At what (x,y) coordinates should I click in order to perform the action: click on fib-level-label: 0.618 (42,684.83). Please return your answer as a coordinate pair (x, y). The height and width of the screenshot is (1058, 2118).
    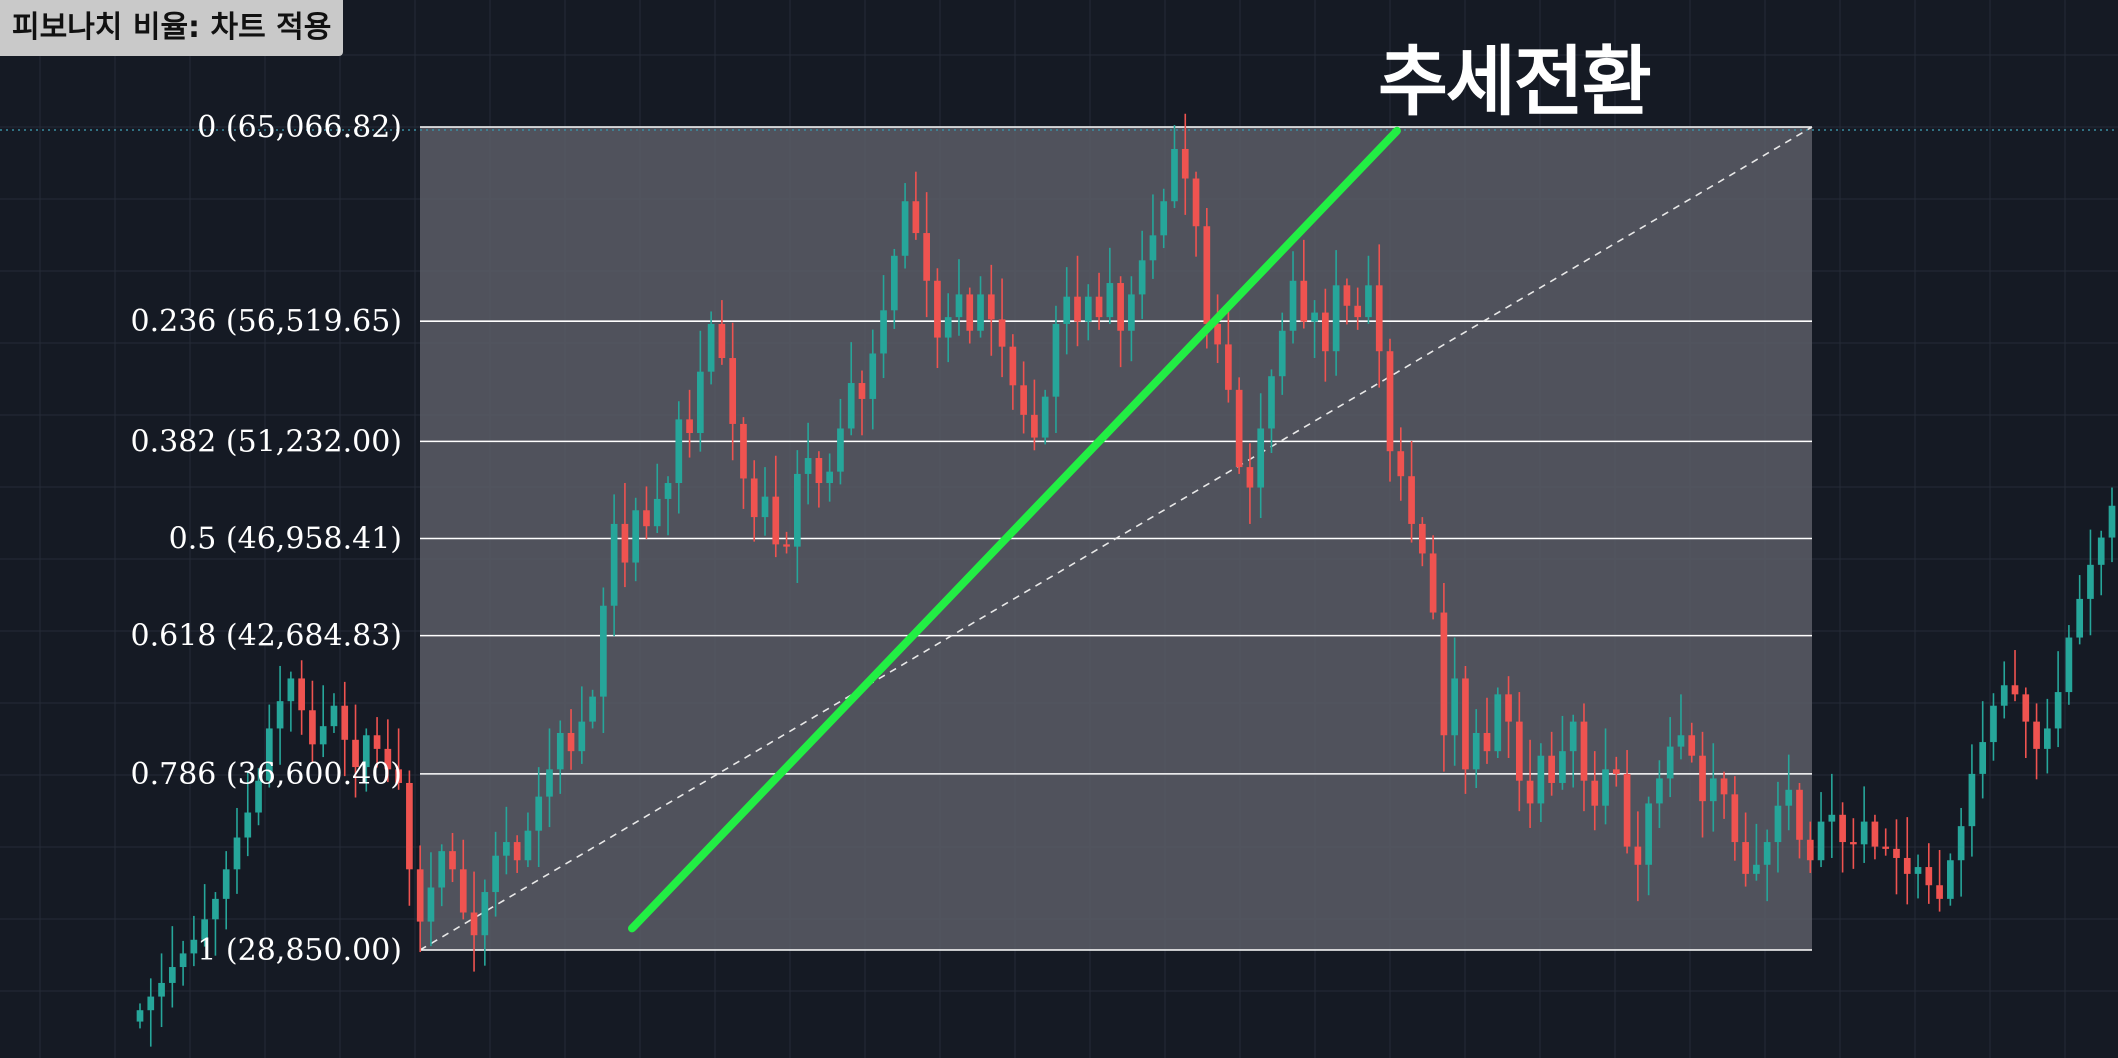
    Looking at the image, I should click on (266, 636).